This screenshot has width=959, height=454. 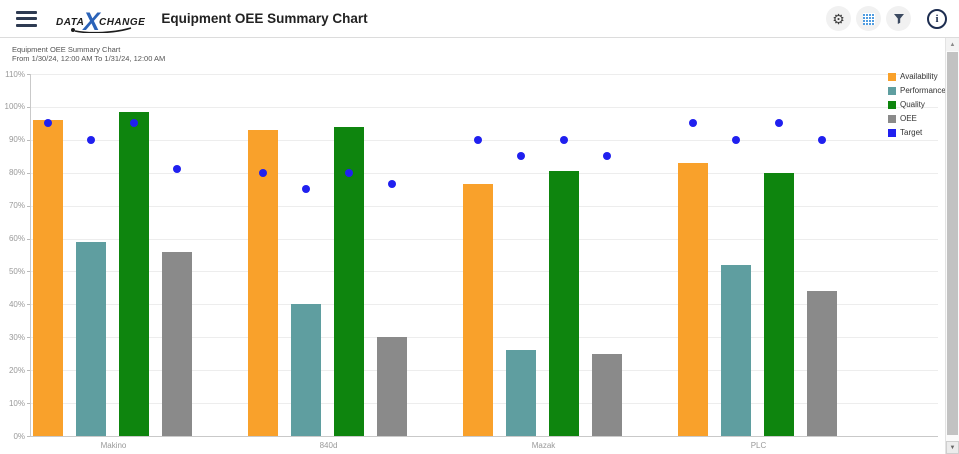 What do you see at coordinates (16, 173) in the screenshot?
I see `y-axis-label: 80%` at bounding box center [16, 173].